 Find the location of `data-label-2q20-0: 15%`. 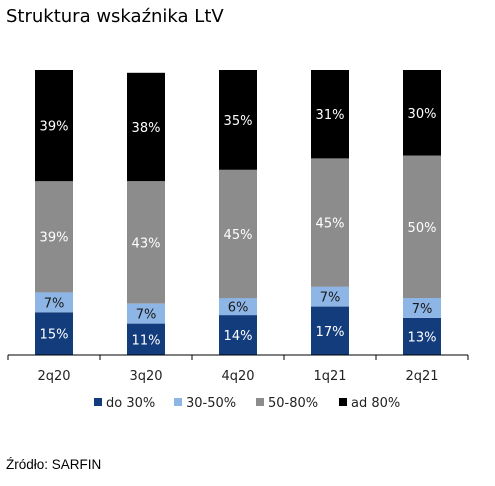

data-label-2q20-0: 15% is located at coordinates (54, 335).